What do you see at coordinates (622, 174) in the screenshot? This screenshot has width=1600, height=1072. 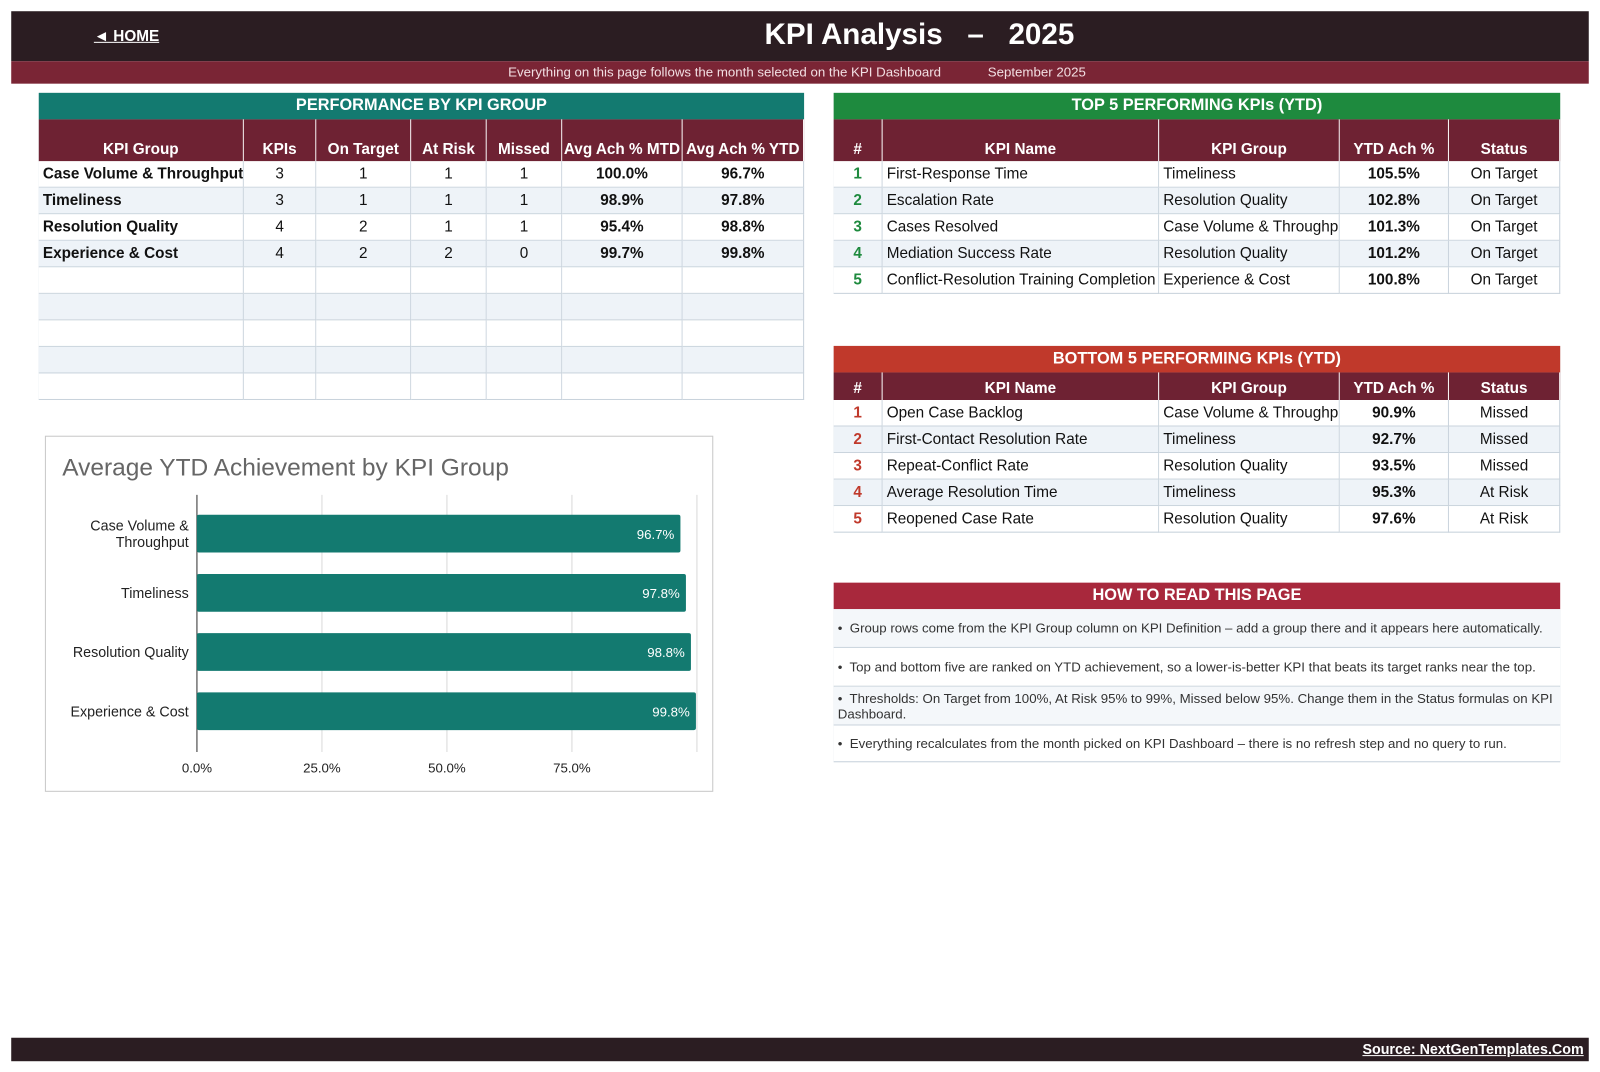 I see `table-cell: 100.0%` at bounding box center [622, 174].